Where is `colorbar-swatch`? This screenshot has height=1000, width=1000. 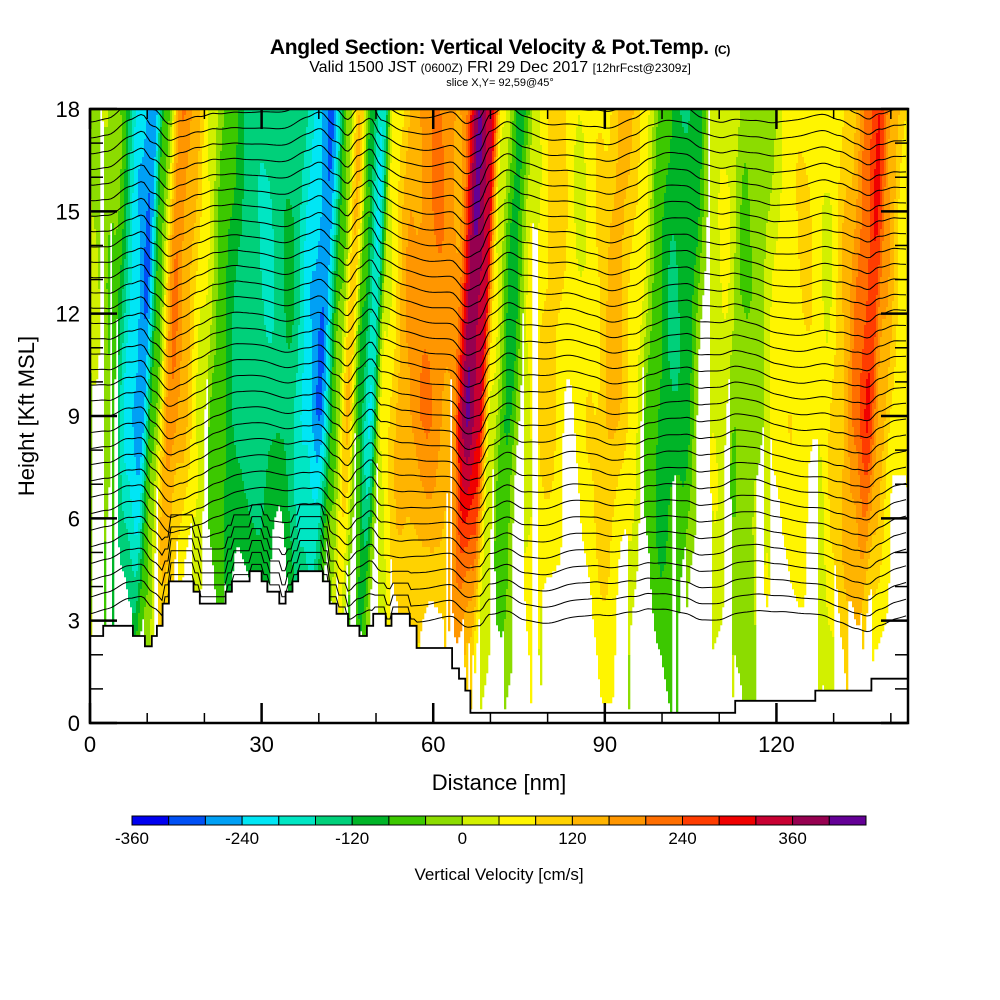
colorbar-swatch is located at coordinates (444, 820).